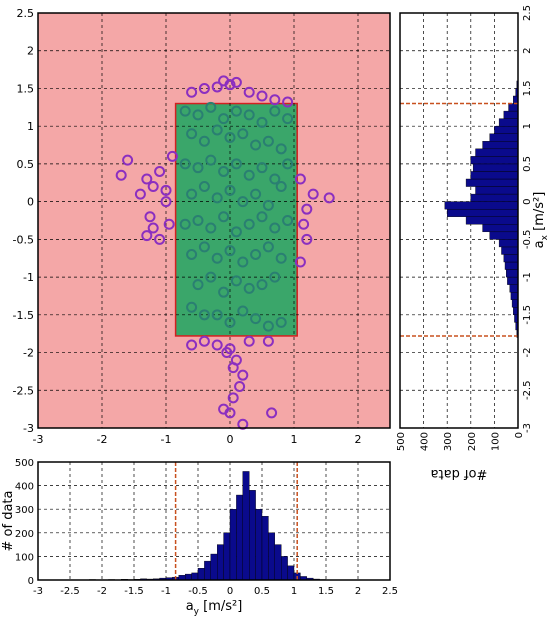  I want to click on y-tick-label: -1, so click(28, 277).